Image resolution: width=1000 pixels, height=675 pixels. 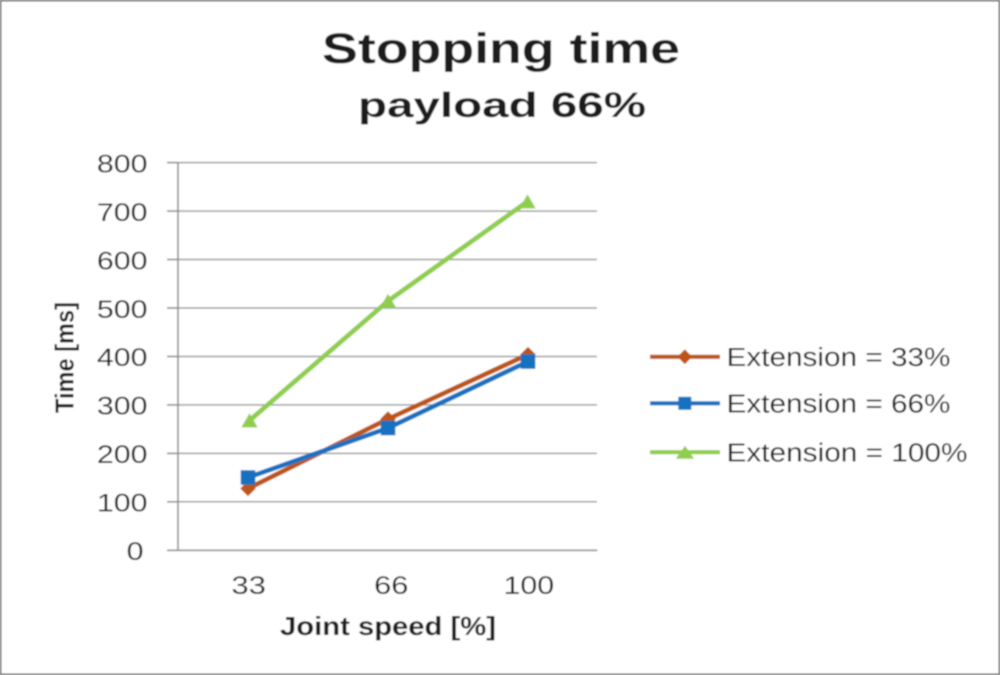 I want to click on svg-text: Joint speed [%], so click(x=388, y=626).